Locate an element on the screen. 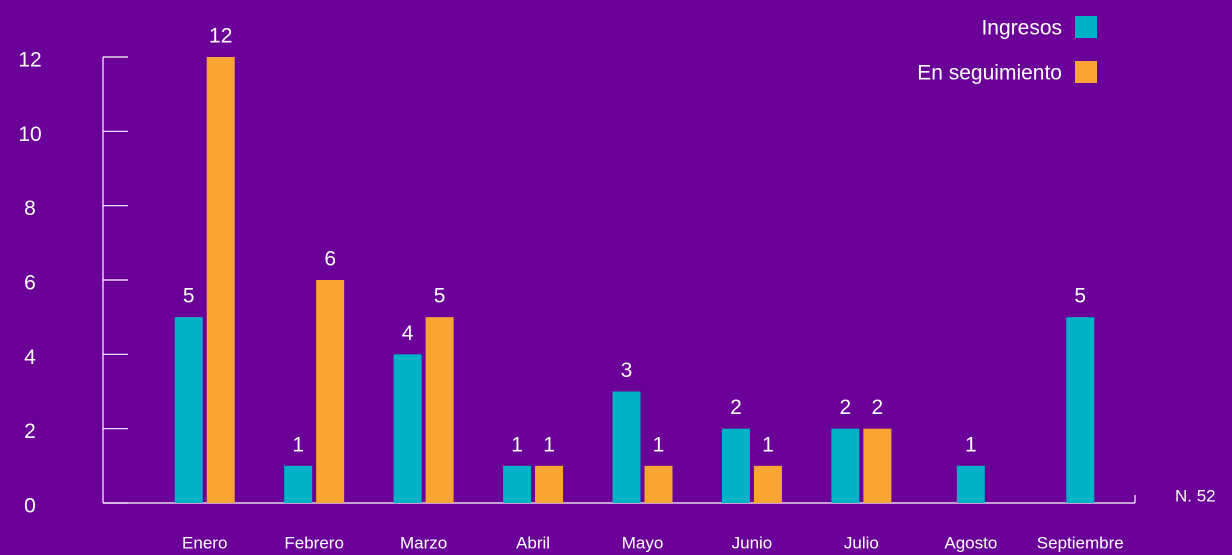 This screenshot has width=1232, height=555. x-tick-label: Junio is located at coordinates (752, 542).